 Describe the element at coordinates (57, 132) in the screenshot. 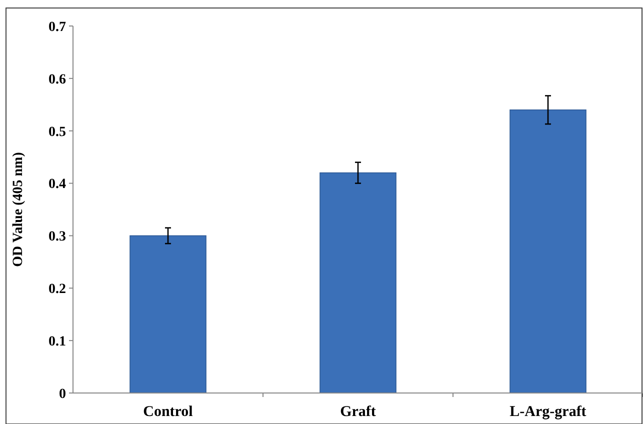

I see `y-tick-label: 0.5` at that location.